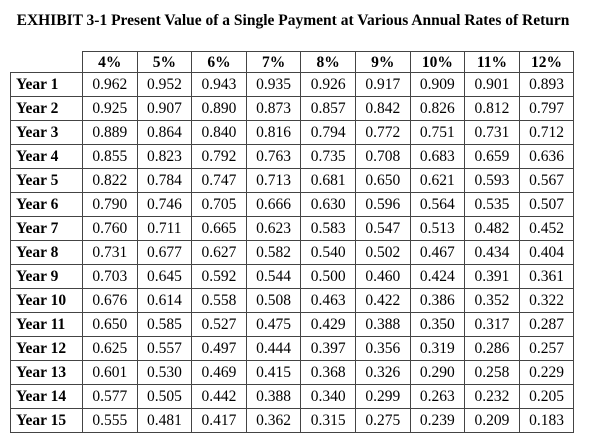  I want to click on column-header-rate: 6%, so click(219, 62).